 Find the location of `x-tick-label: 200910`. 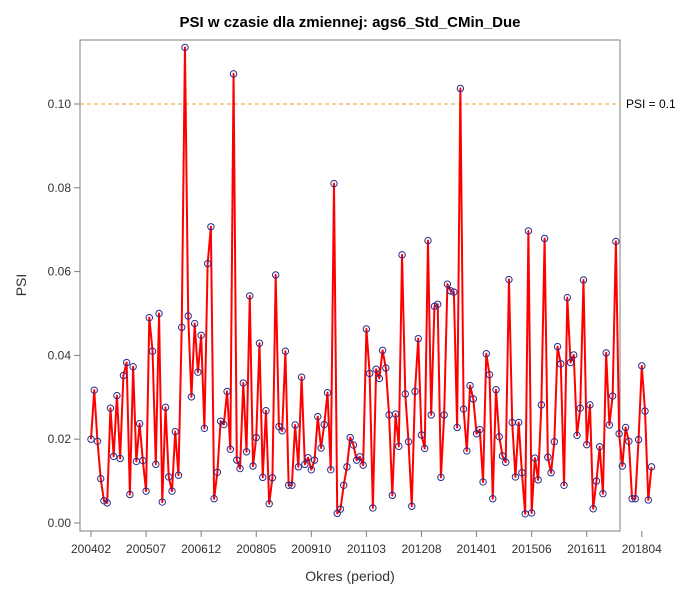

x-tick-label: 200910 is located at coordinates (311, 549).